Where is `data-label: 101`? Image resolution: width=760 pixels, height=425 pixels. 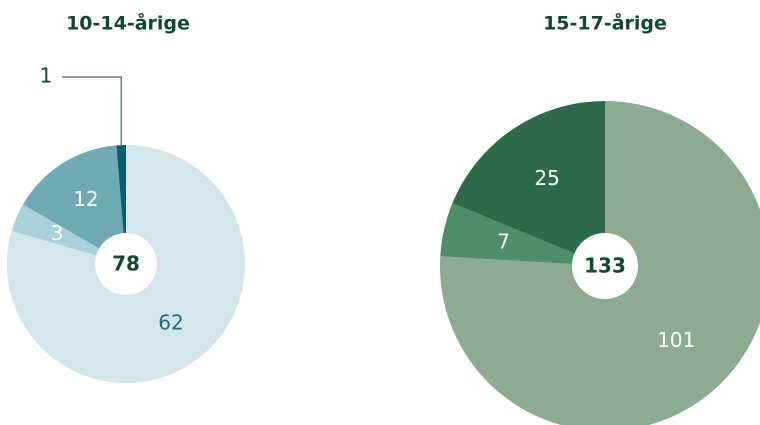
data-label: 101 is located at coordinates (676, 340).